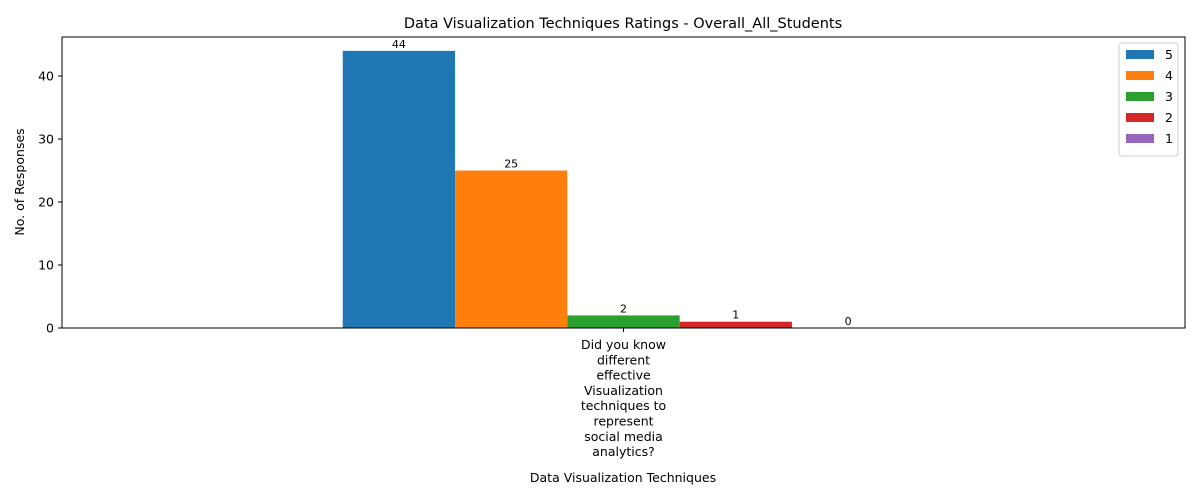  What do you see at coordinates (511, 164) in the screenshot?
I see `bar-value-label: 25` at bounding box center [511, 164].